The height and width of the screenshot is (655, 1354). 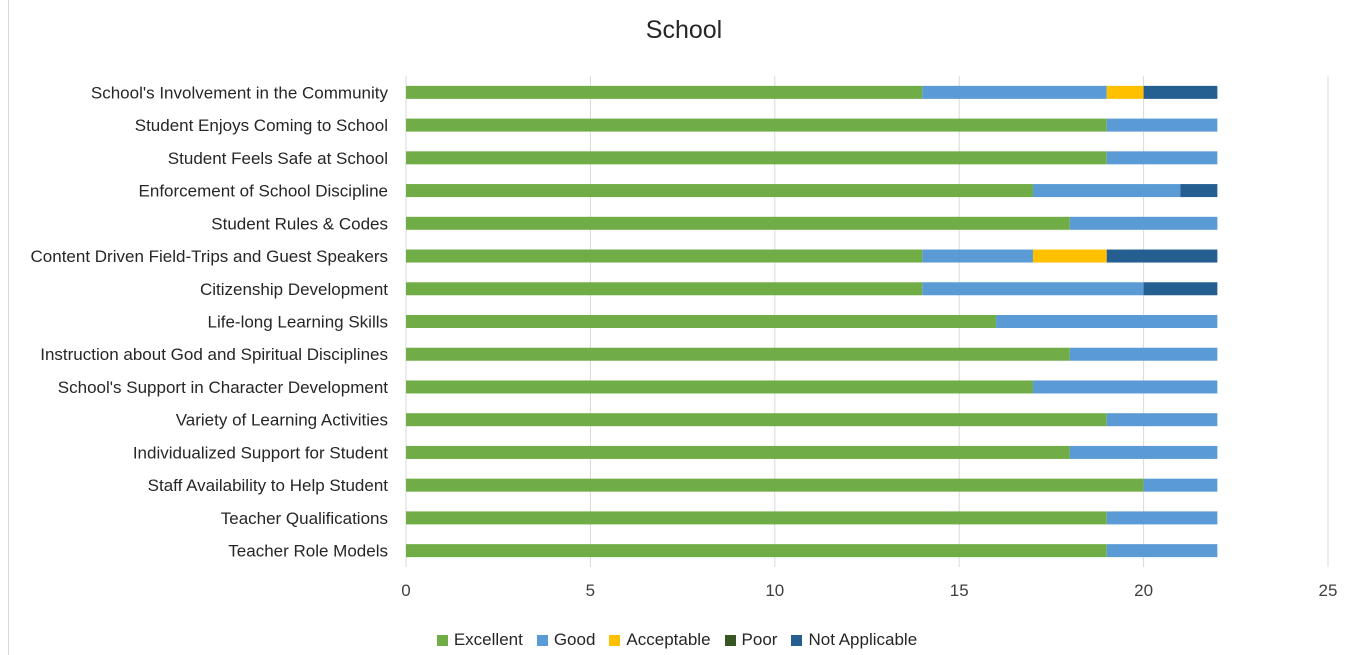 I want to click on legend-item: Not Applicable, so click(x=854, y=640).